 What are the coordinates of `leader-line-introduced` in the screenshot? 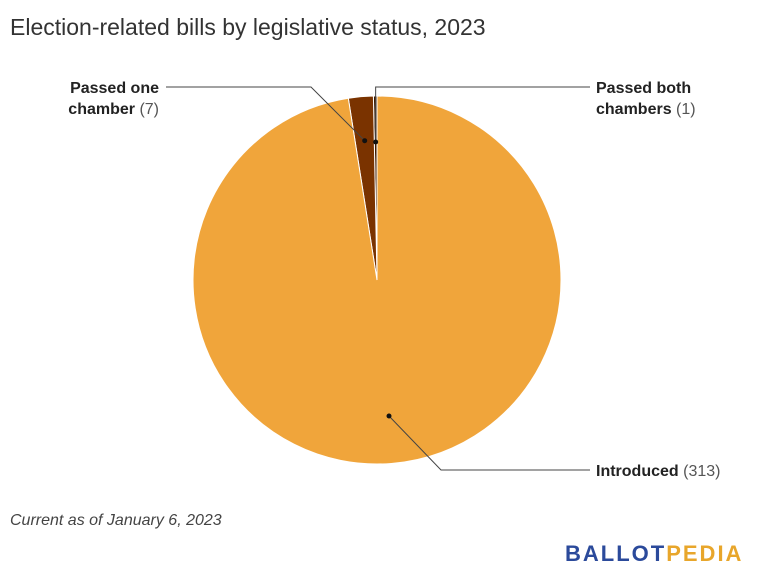 It's located at (489, 443).